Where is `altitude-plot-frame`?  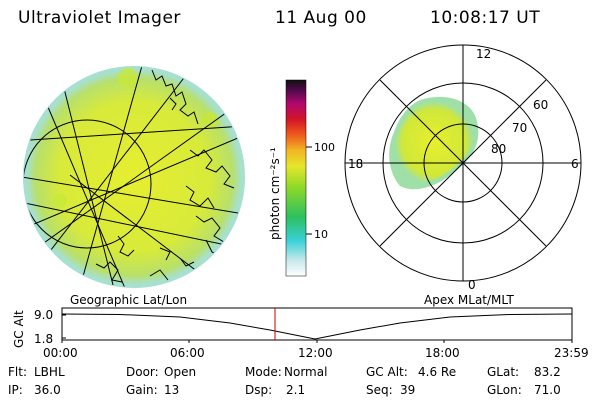 altitude-plot-frame is located at coordinates (317, 324).